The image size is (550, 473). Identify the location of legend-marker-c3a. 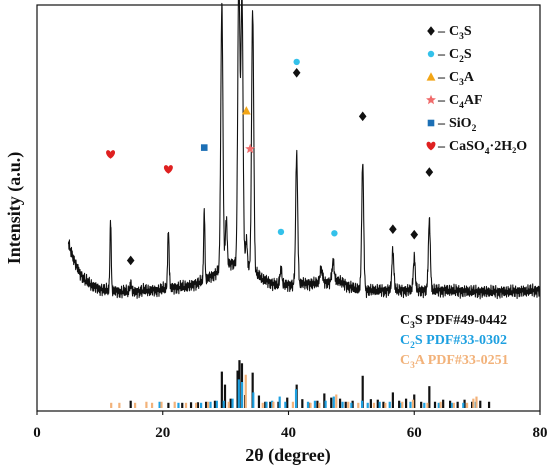
(431, 76).